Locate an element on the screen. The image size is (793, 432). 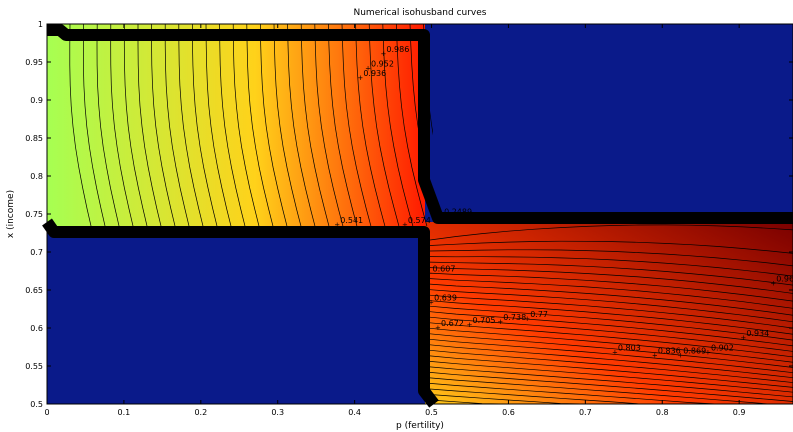
contour-label: 0.967 is located at coordinates (784, 278).